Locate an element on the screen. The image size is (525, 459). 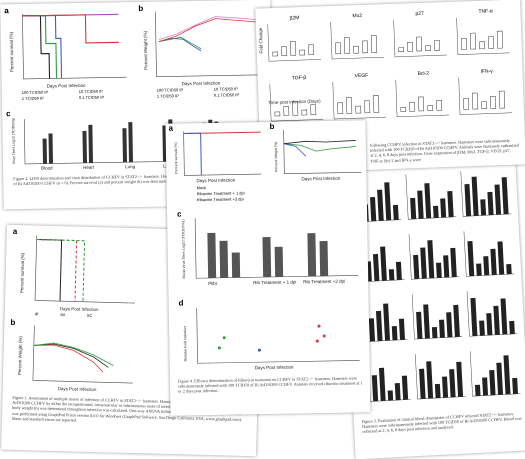
panel-title: IFN-γ is located at coordinates (486, 71).